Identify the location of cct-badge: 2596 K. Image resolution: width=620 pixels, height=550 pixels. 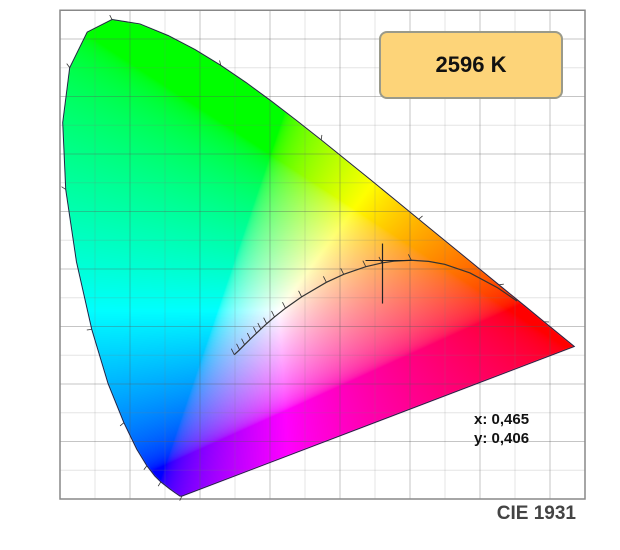
(471, 65).